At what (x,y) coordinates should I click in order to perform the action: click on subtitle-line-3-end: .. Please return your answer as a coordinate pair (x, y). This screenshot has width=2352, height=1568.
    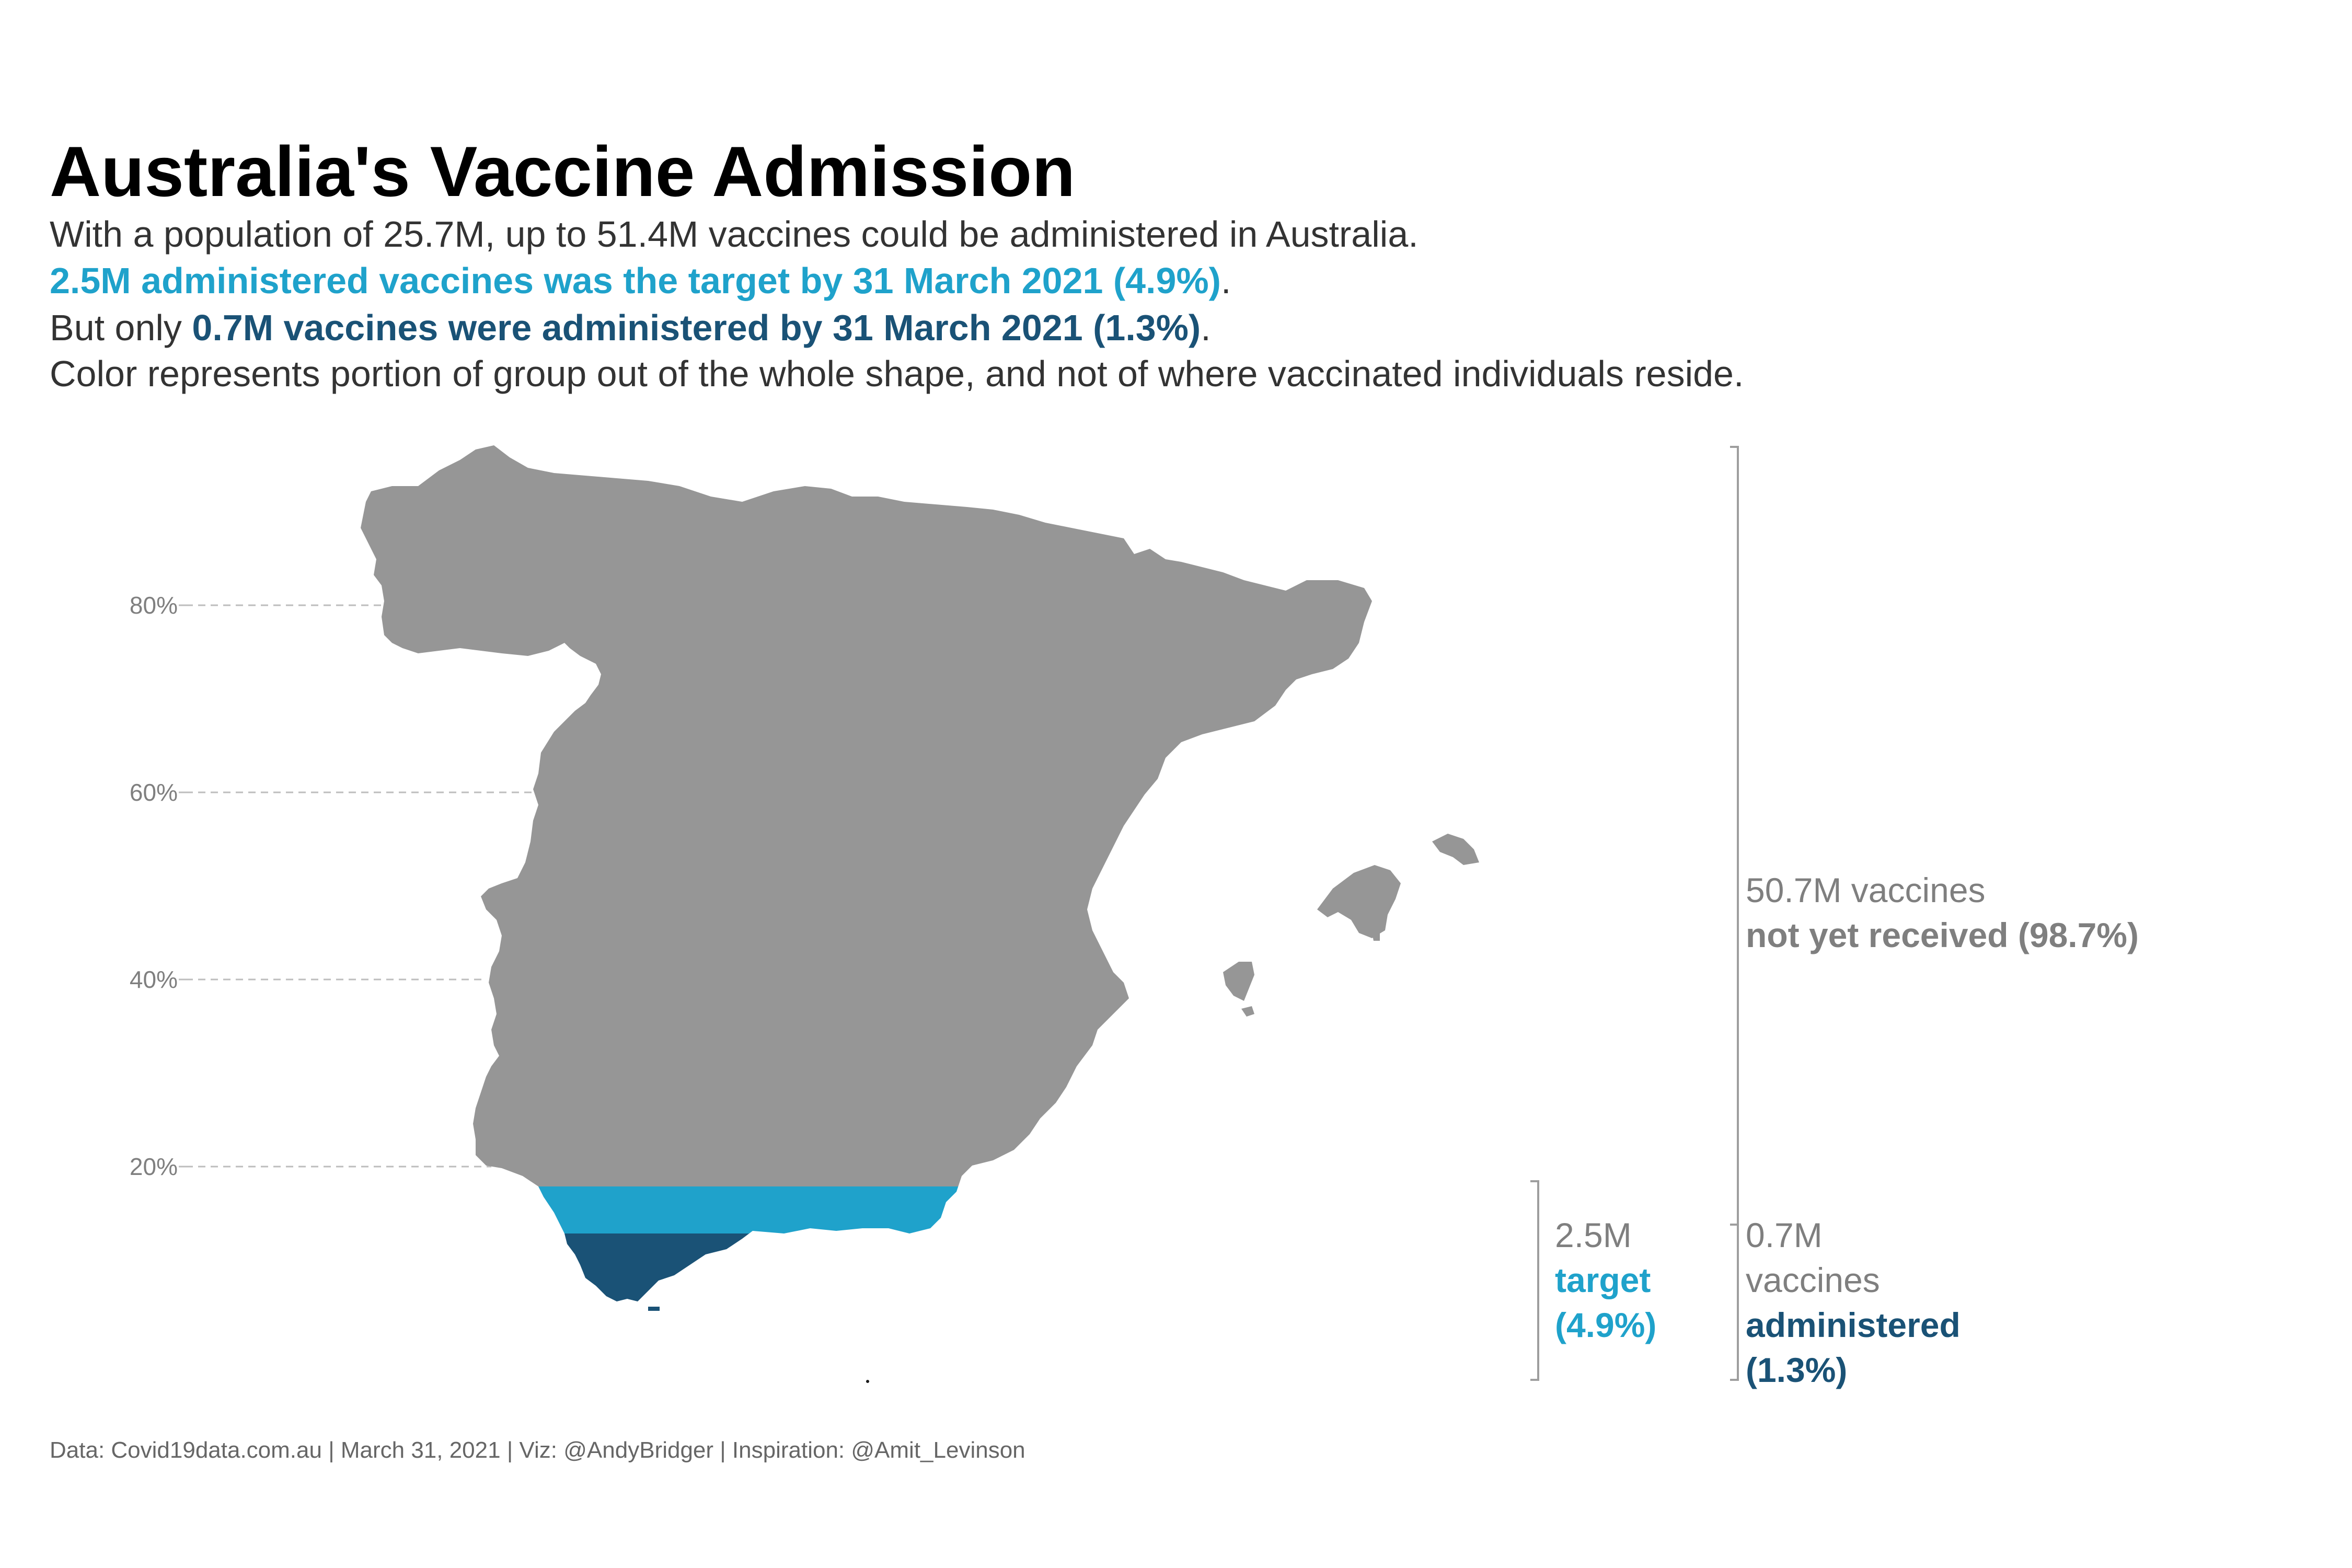
    Looking at the image, I should click on (1206, 327).